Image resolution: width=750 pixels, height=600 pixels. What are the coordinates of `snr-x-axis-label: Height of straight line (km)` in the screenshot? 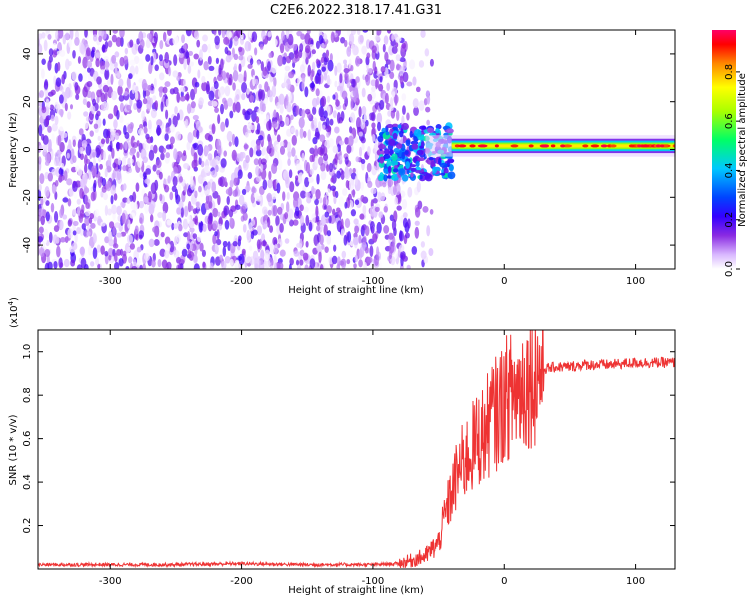 It's located at (356, 590).